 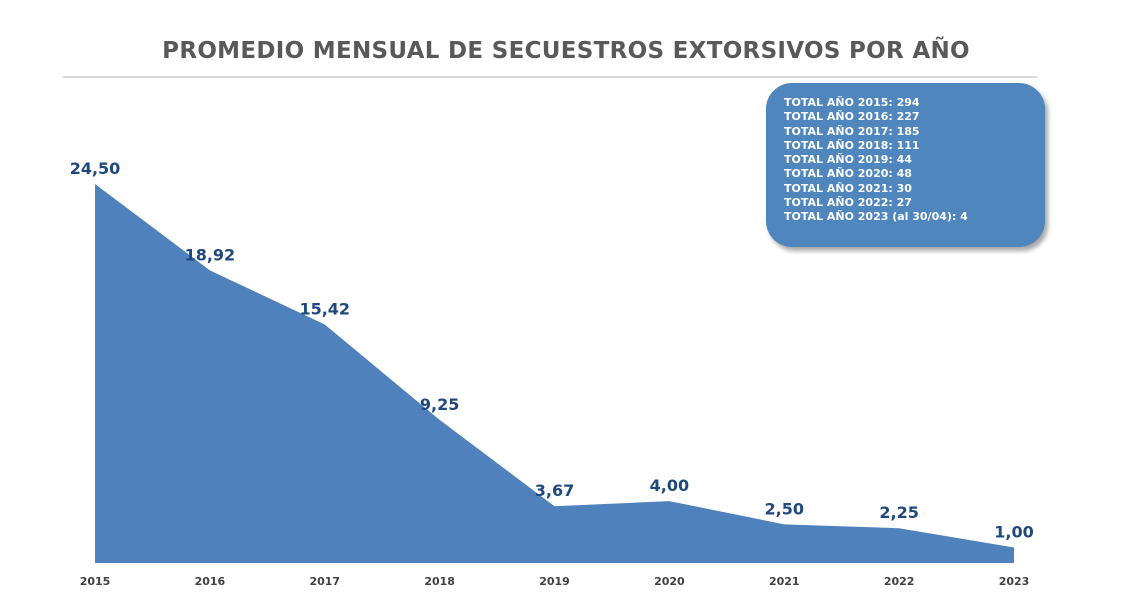 What do you see at coordinates (852, 102) in the screenshot?
I see `total-2015: TOTAL AÑO 2015: 294` at bounding box center [852, 102].